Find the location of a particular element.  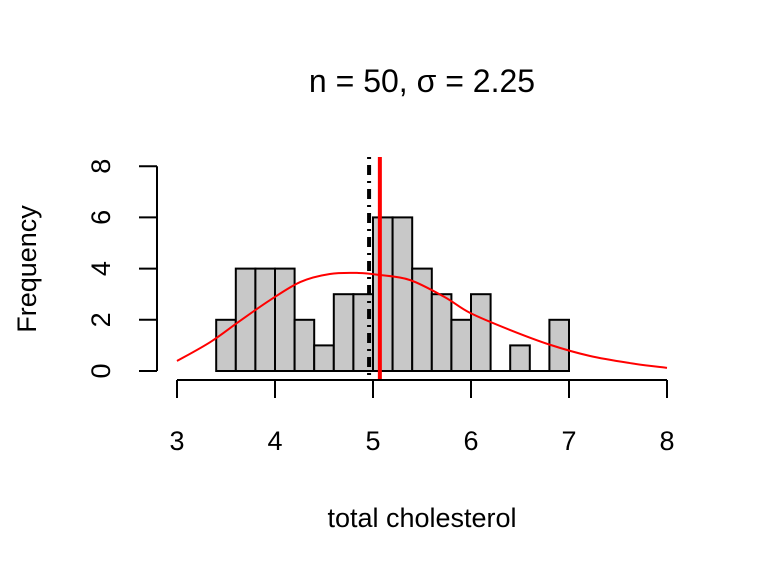

x-tick-label: 6 is located at coordinates (470, 441).